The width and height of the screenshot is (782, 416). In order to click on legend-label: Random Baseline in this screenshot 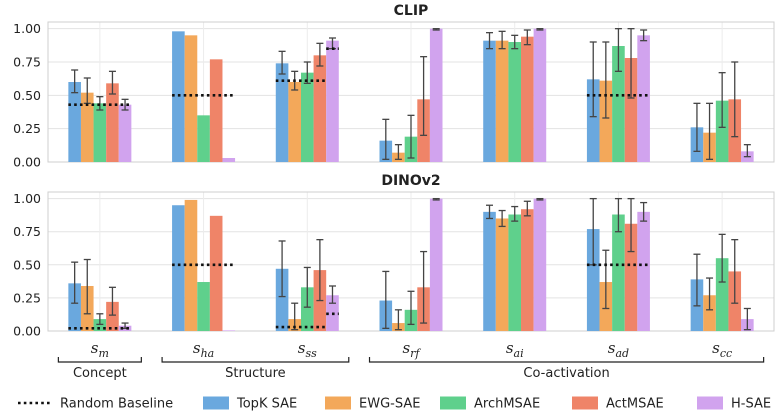, I will do `click(116, 404)`.